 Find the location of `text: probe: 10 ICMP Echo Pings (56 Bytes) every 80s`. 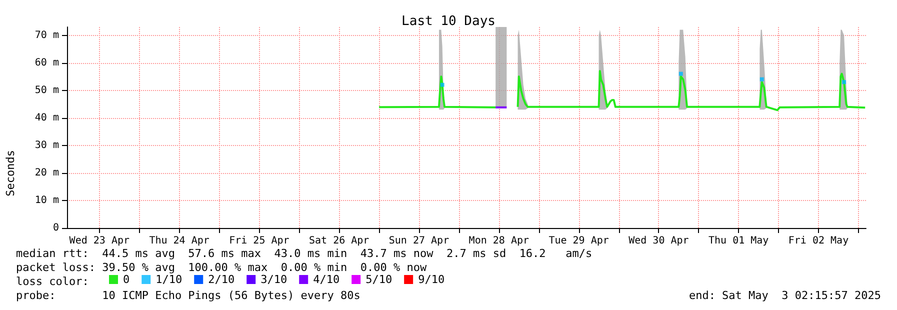

text: probe: 10 ICMP Echo Pings (56 Bytes) every 80s is located at coordinates (188, 295).